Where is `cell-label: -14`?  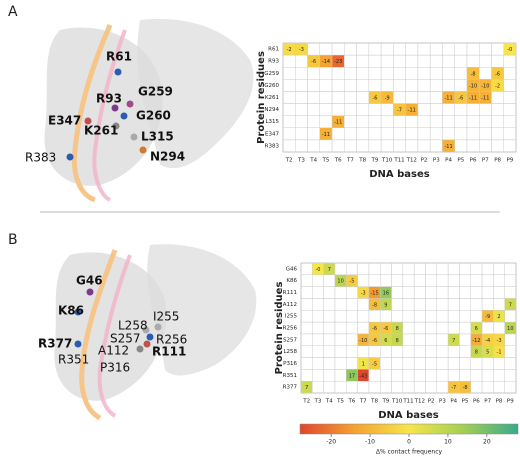
cell-label: -14 is located at coordinates (326, 62).